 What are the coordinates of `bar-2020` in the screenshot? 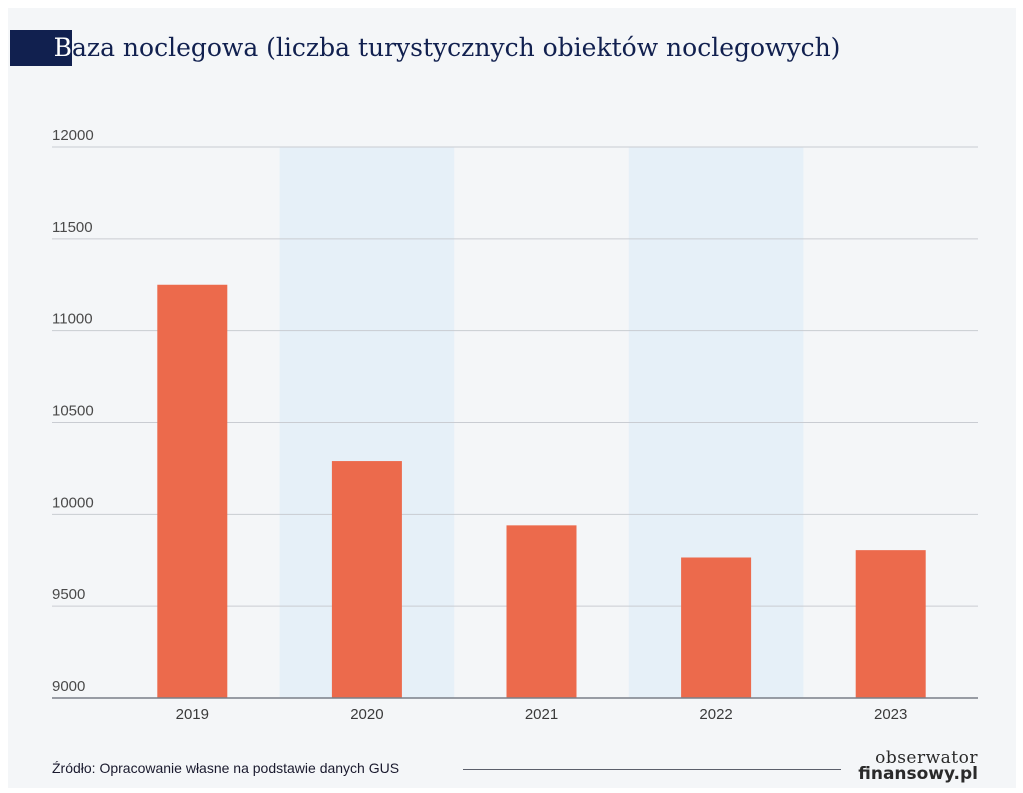 It's located at (366, 579).